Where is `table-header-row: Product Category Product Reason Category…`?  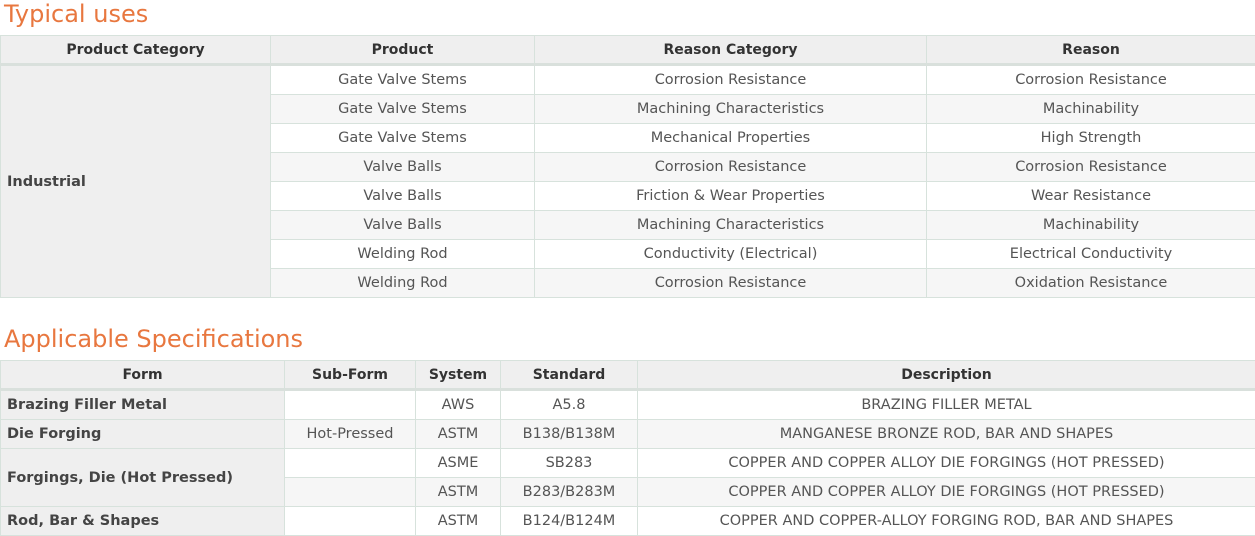 table-header-row: Product Category Product Reason Category… is located at coordinates (627, 50).